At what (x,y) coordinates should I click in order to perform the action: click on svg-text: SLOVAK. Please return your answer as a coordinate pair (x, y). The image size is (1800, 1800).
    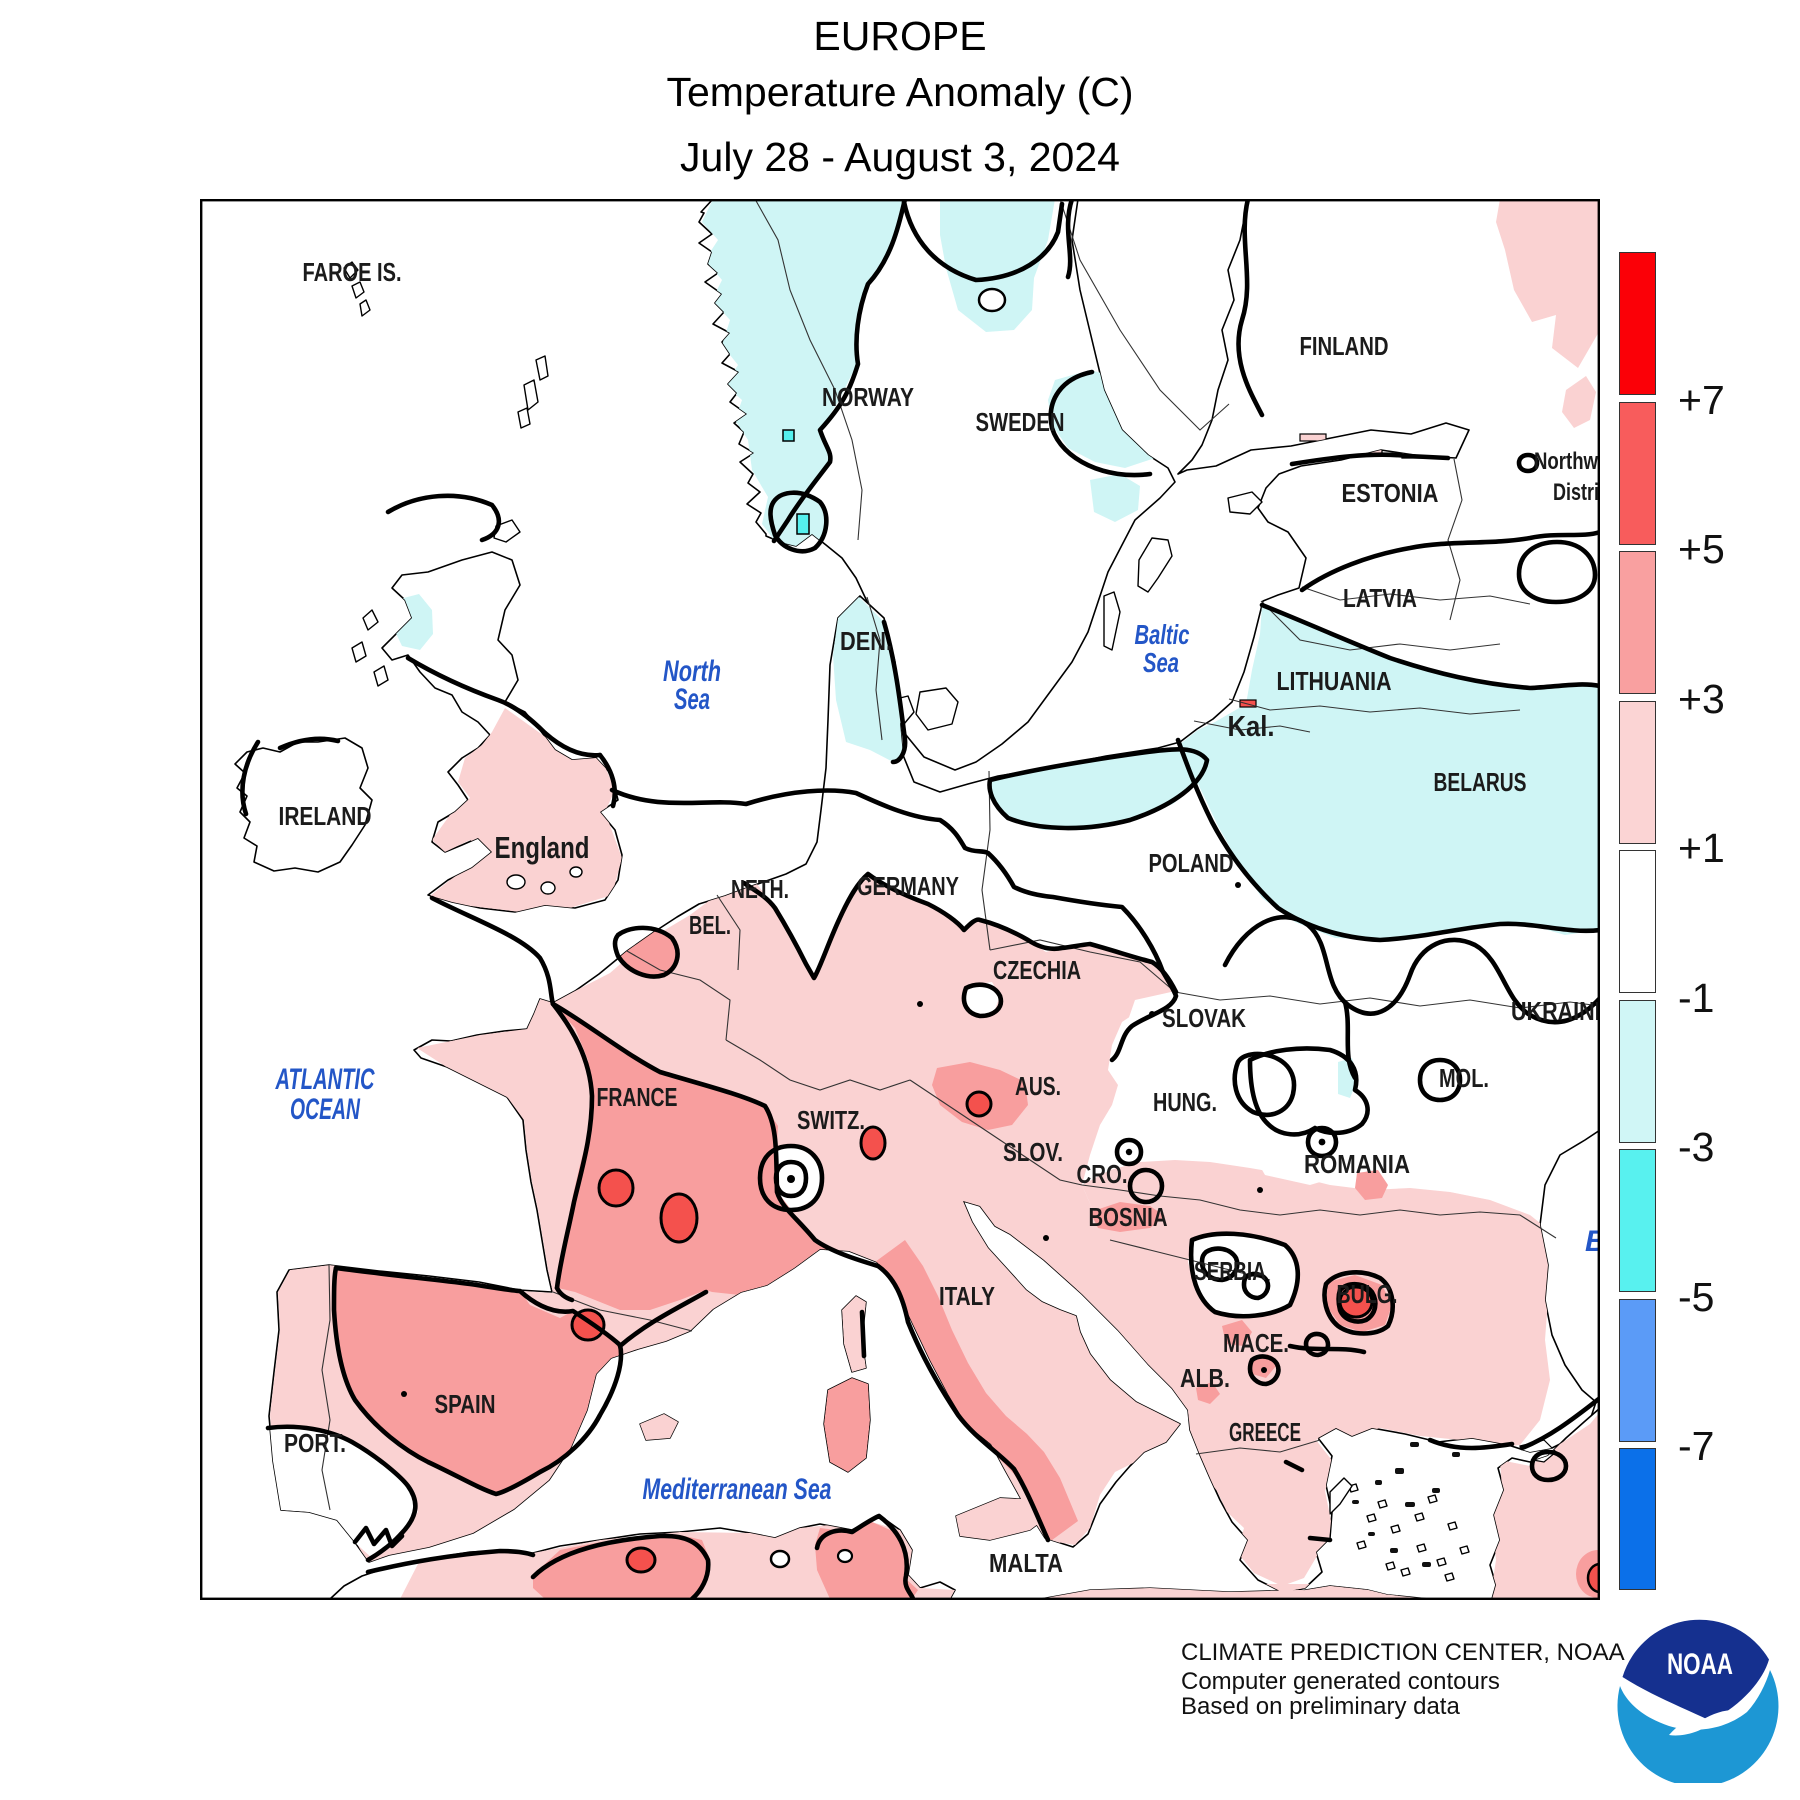
    Looking at the image, I should click on (1204, 1018).